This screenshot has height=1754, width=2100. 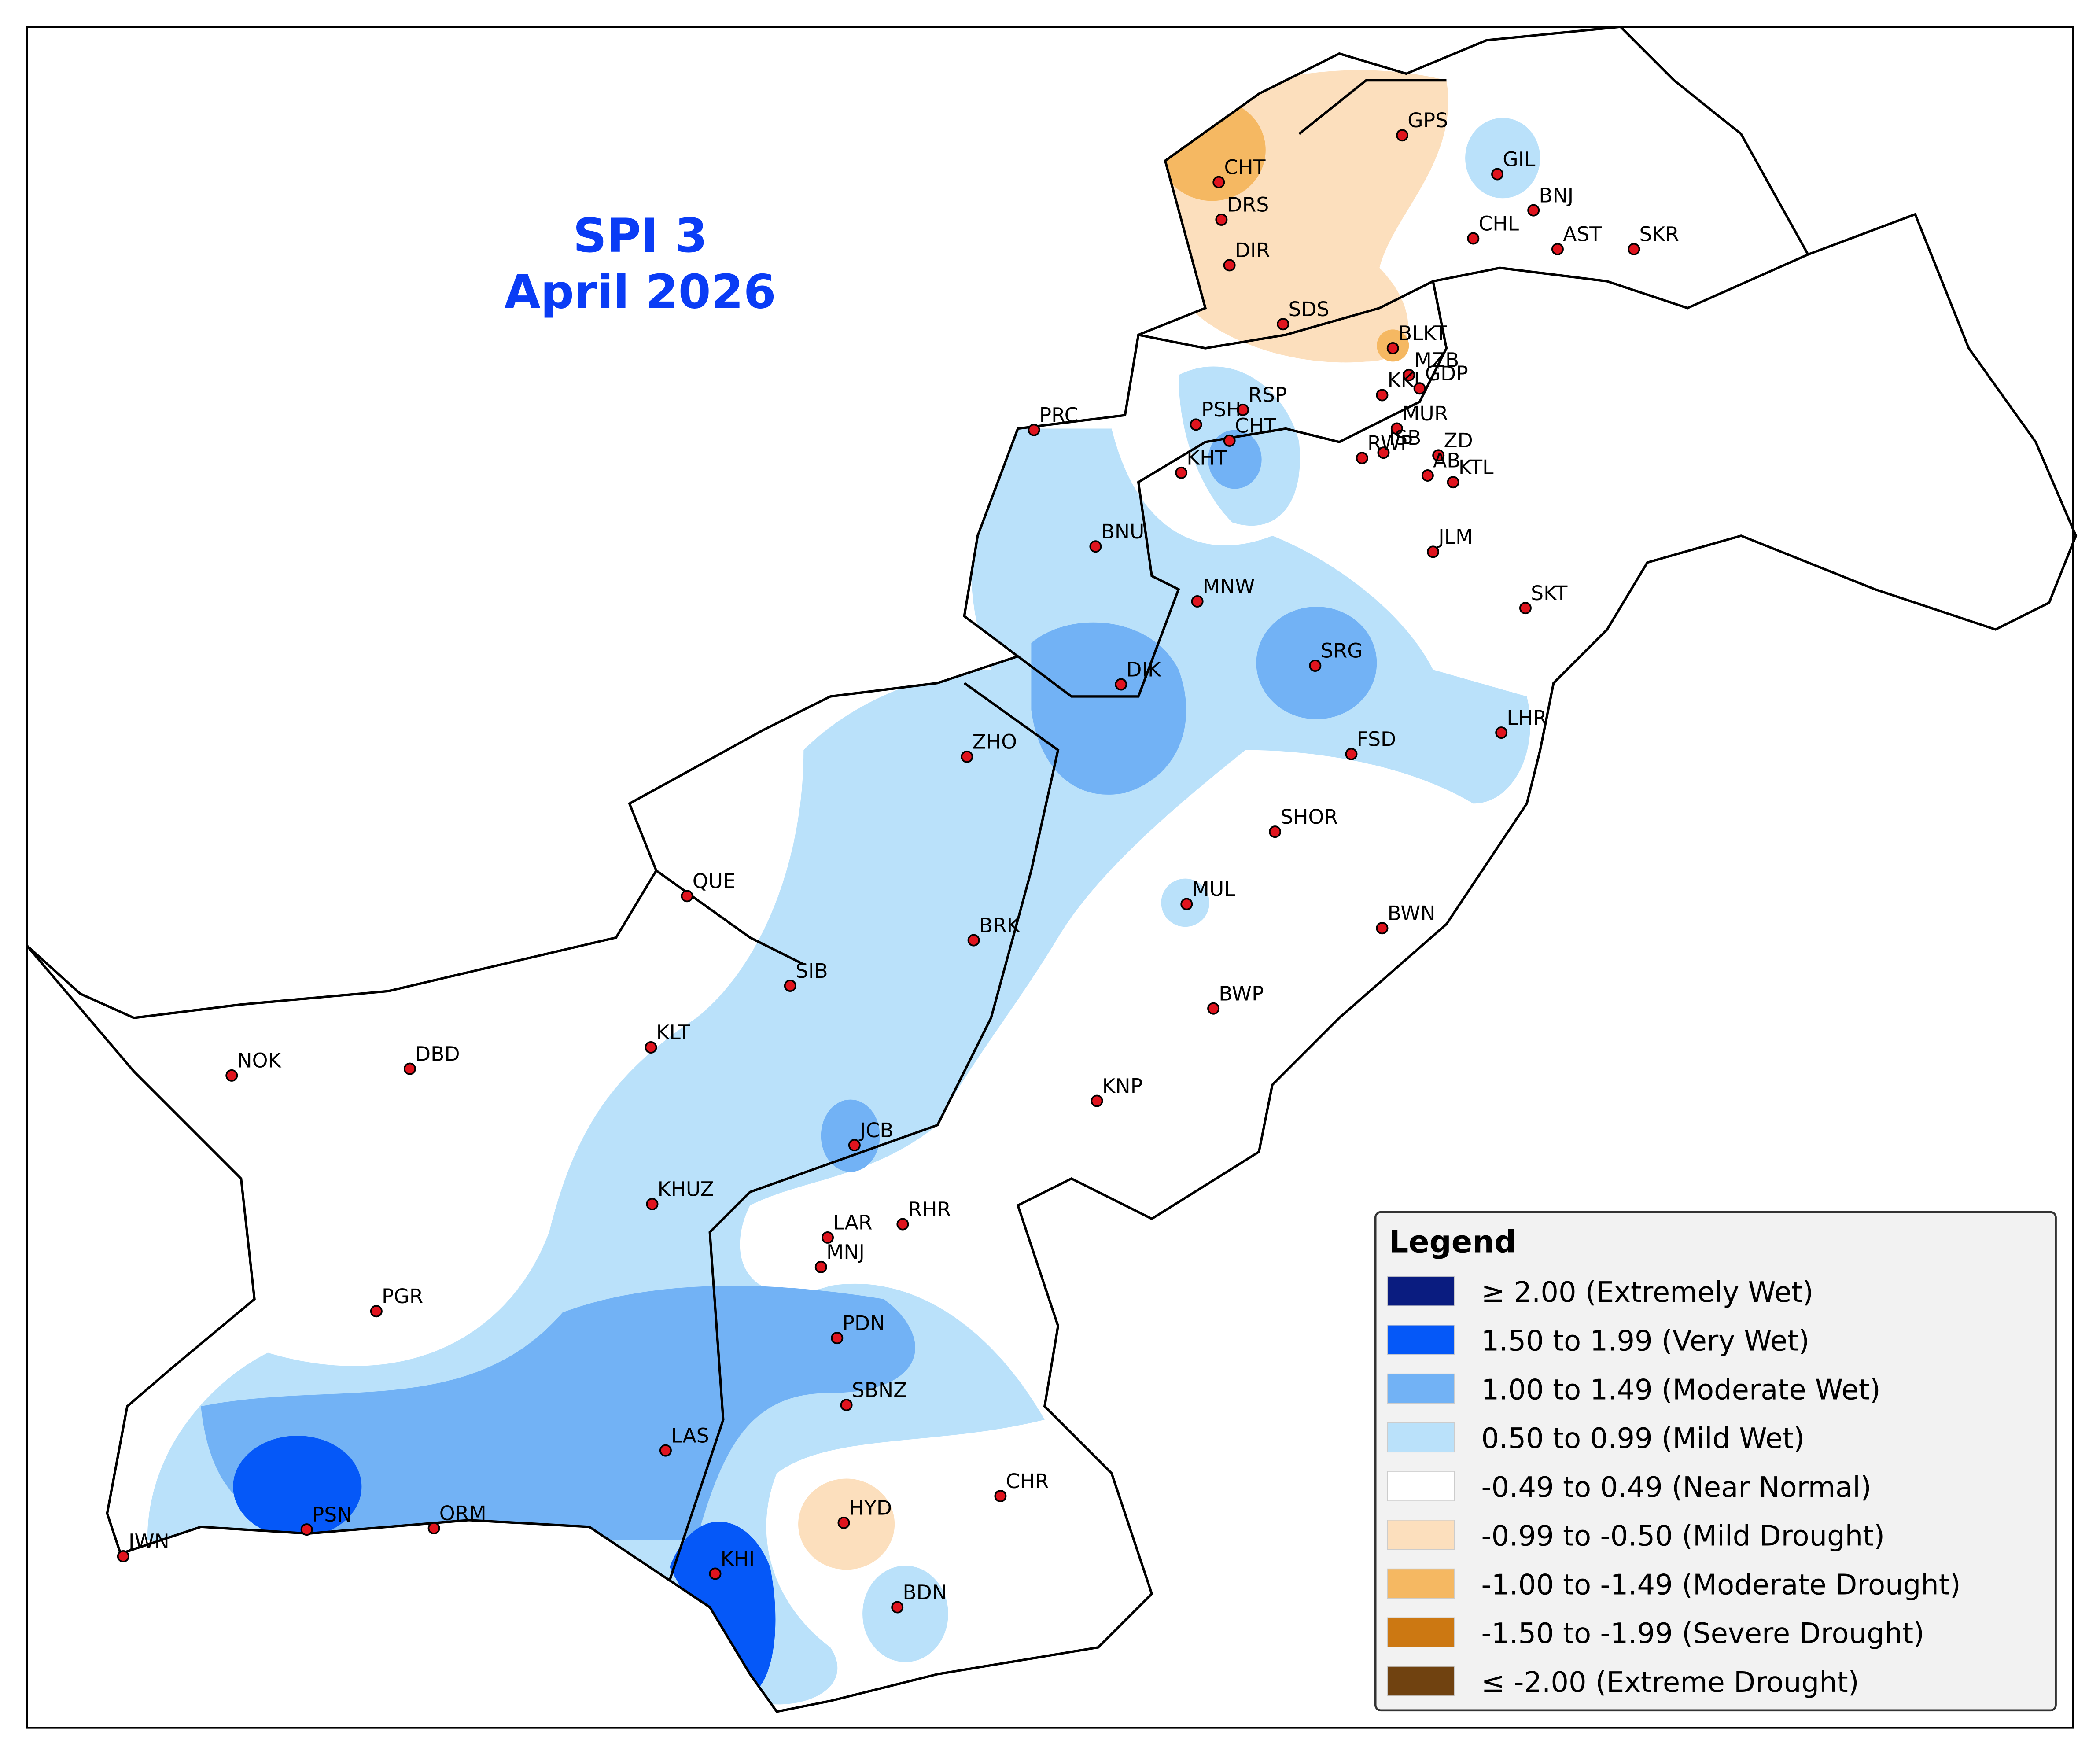 I want to click on station-label: BNJ, so click(x=1556, y=195).